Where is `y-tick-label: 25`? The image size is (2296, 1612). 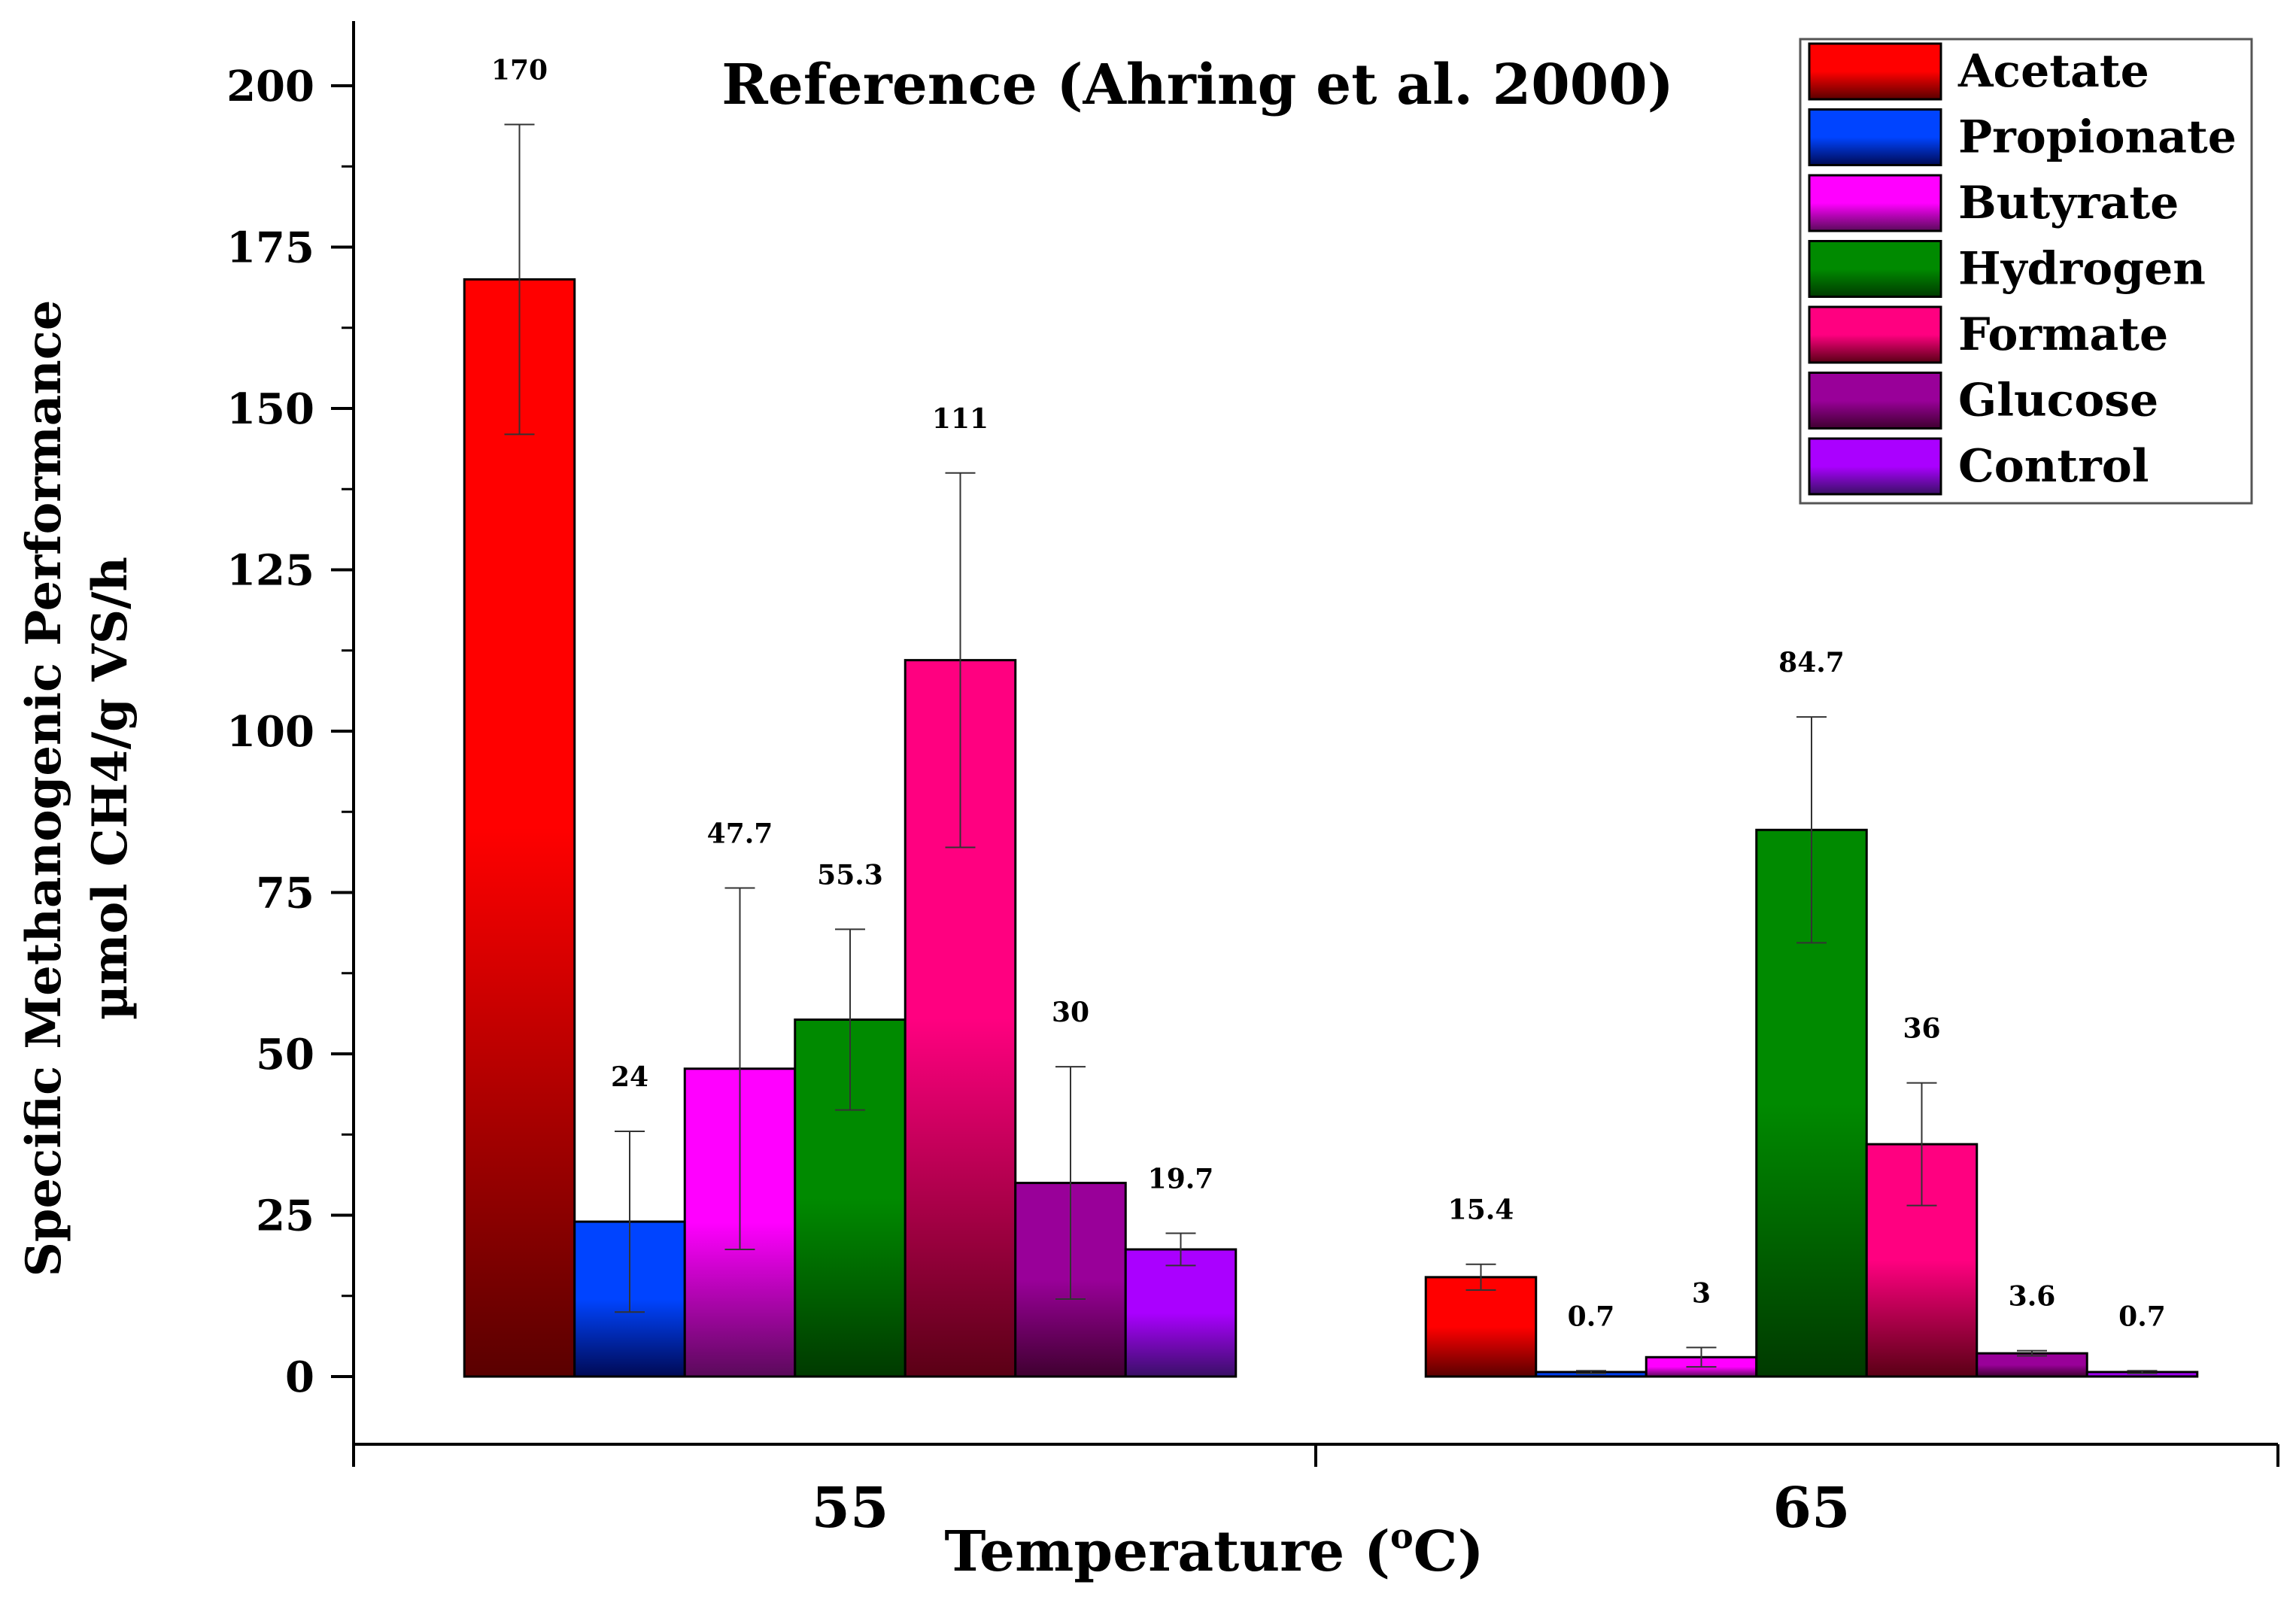 y-tick-label: 25 is located at coordinates (285, 1216).